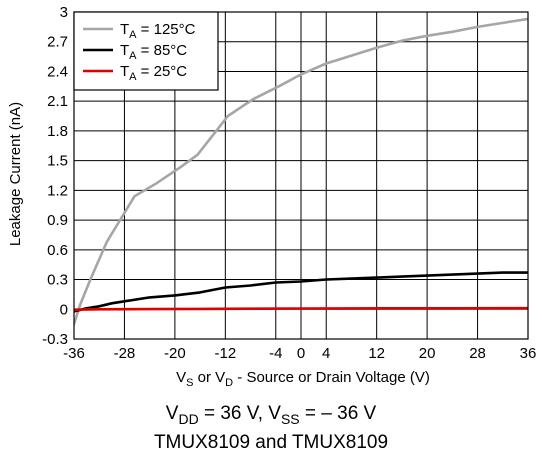 The image size is (542, 464). Describe the element at coordinates (74, 353) in the screenshot. I see `x-tick-label: -36` at that location.